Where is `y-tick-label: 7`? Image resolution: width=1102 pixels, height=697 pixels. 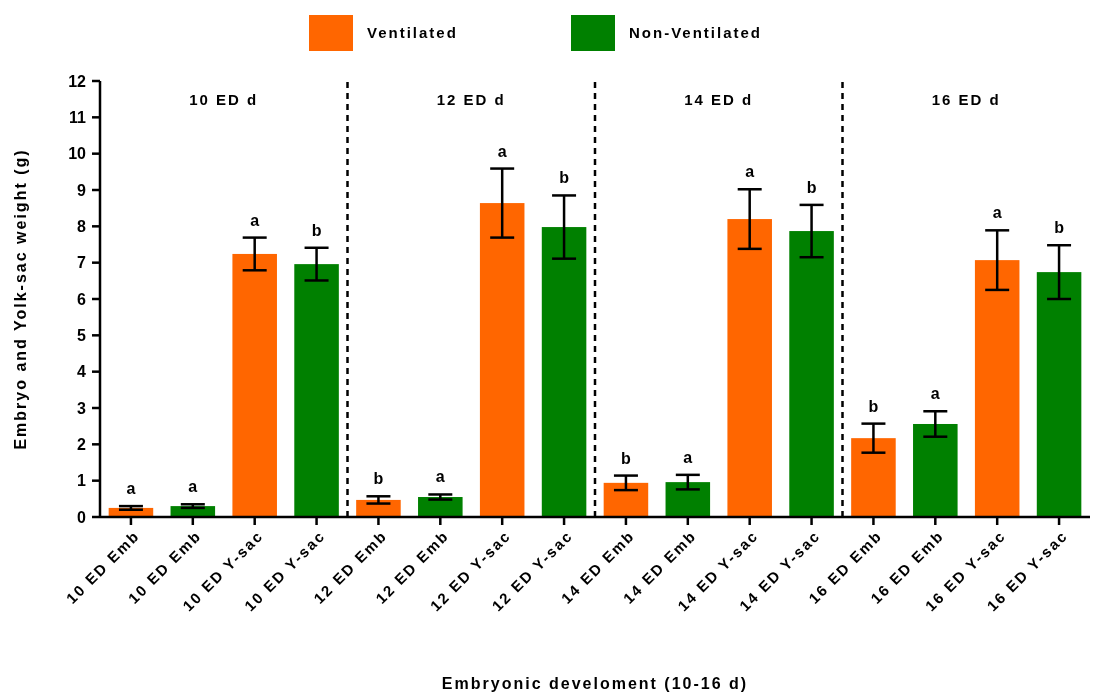
y-tick-label: 7 is located at coordinates (82, 263).